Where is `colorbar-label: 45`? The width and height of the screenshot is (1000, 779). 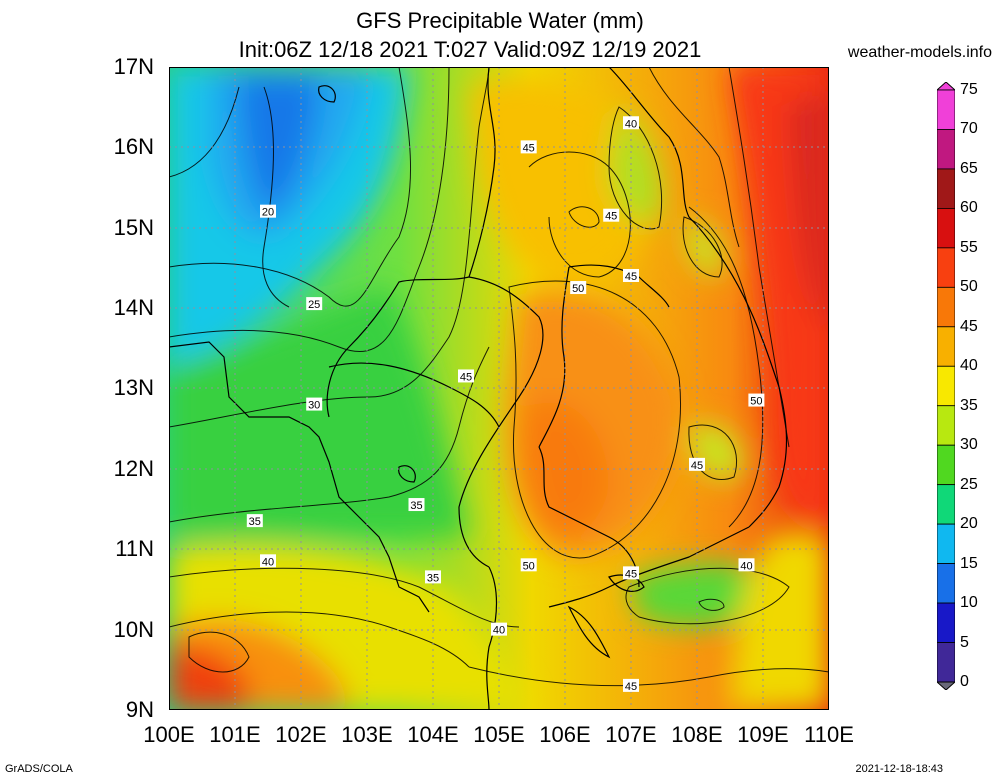
colorbar-label: 45 is located at coordinates (969, 326).